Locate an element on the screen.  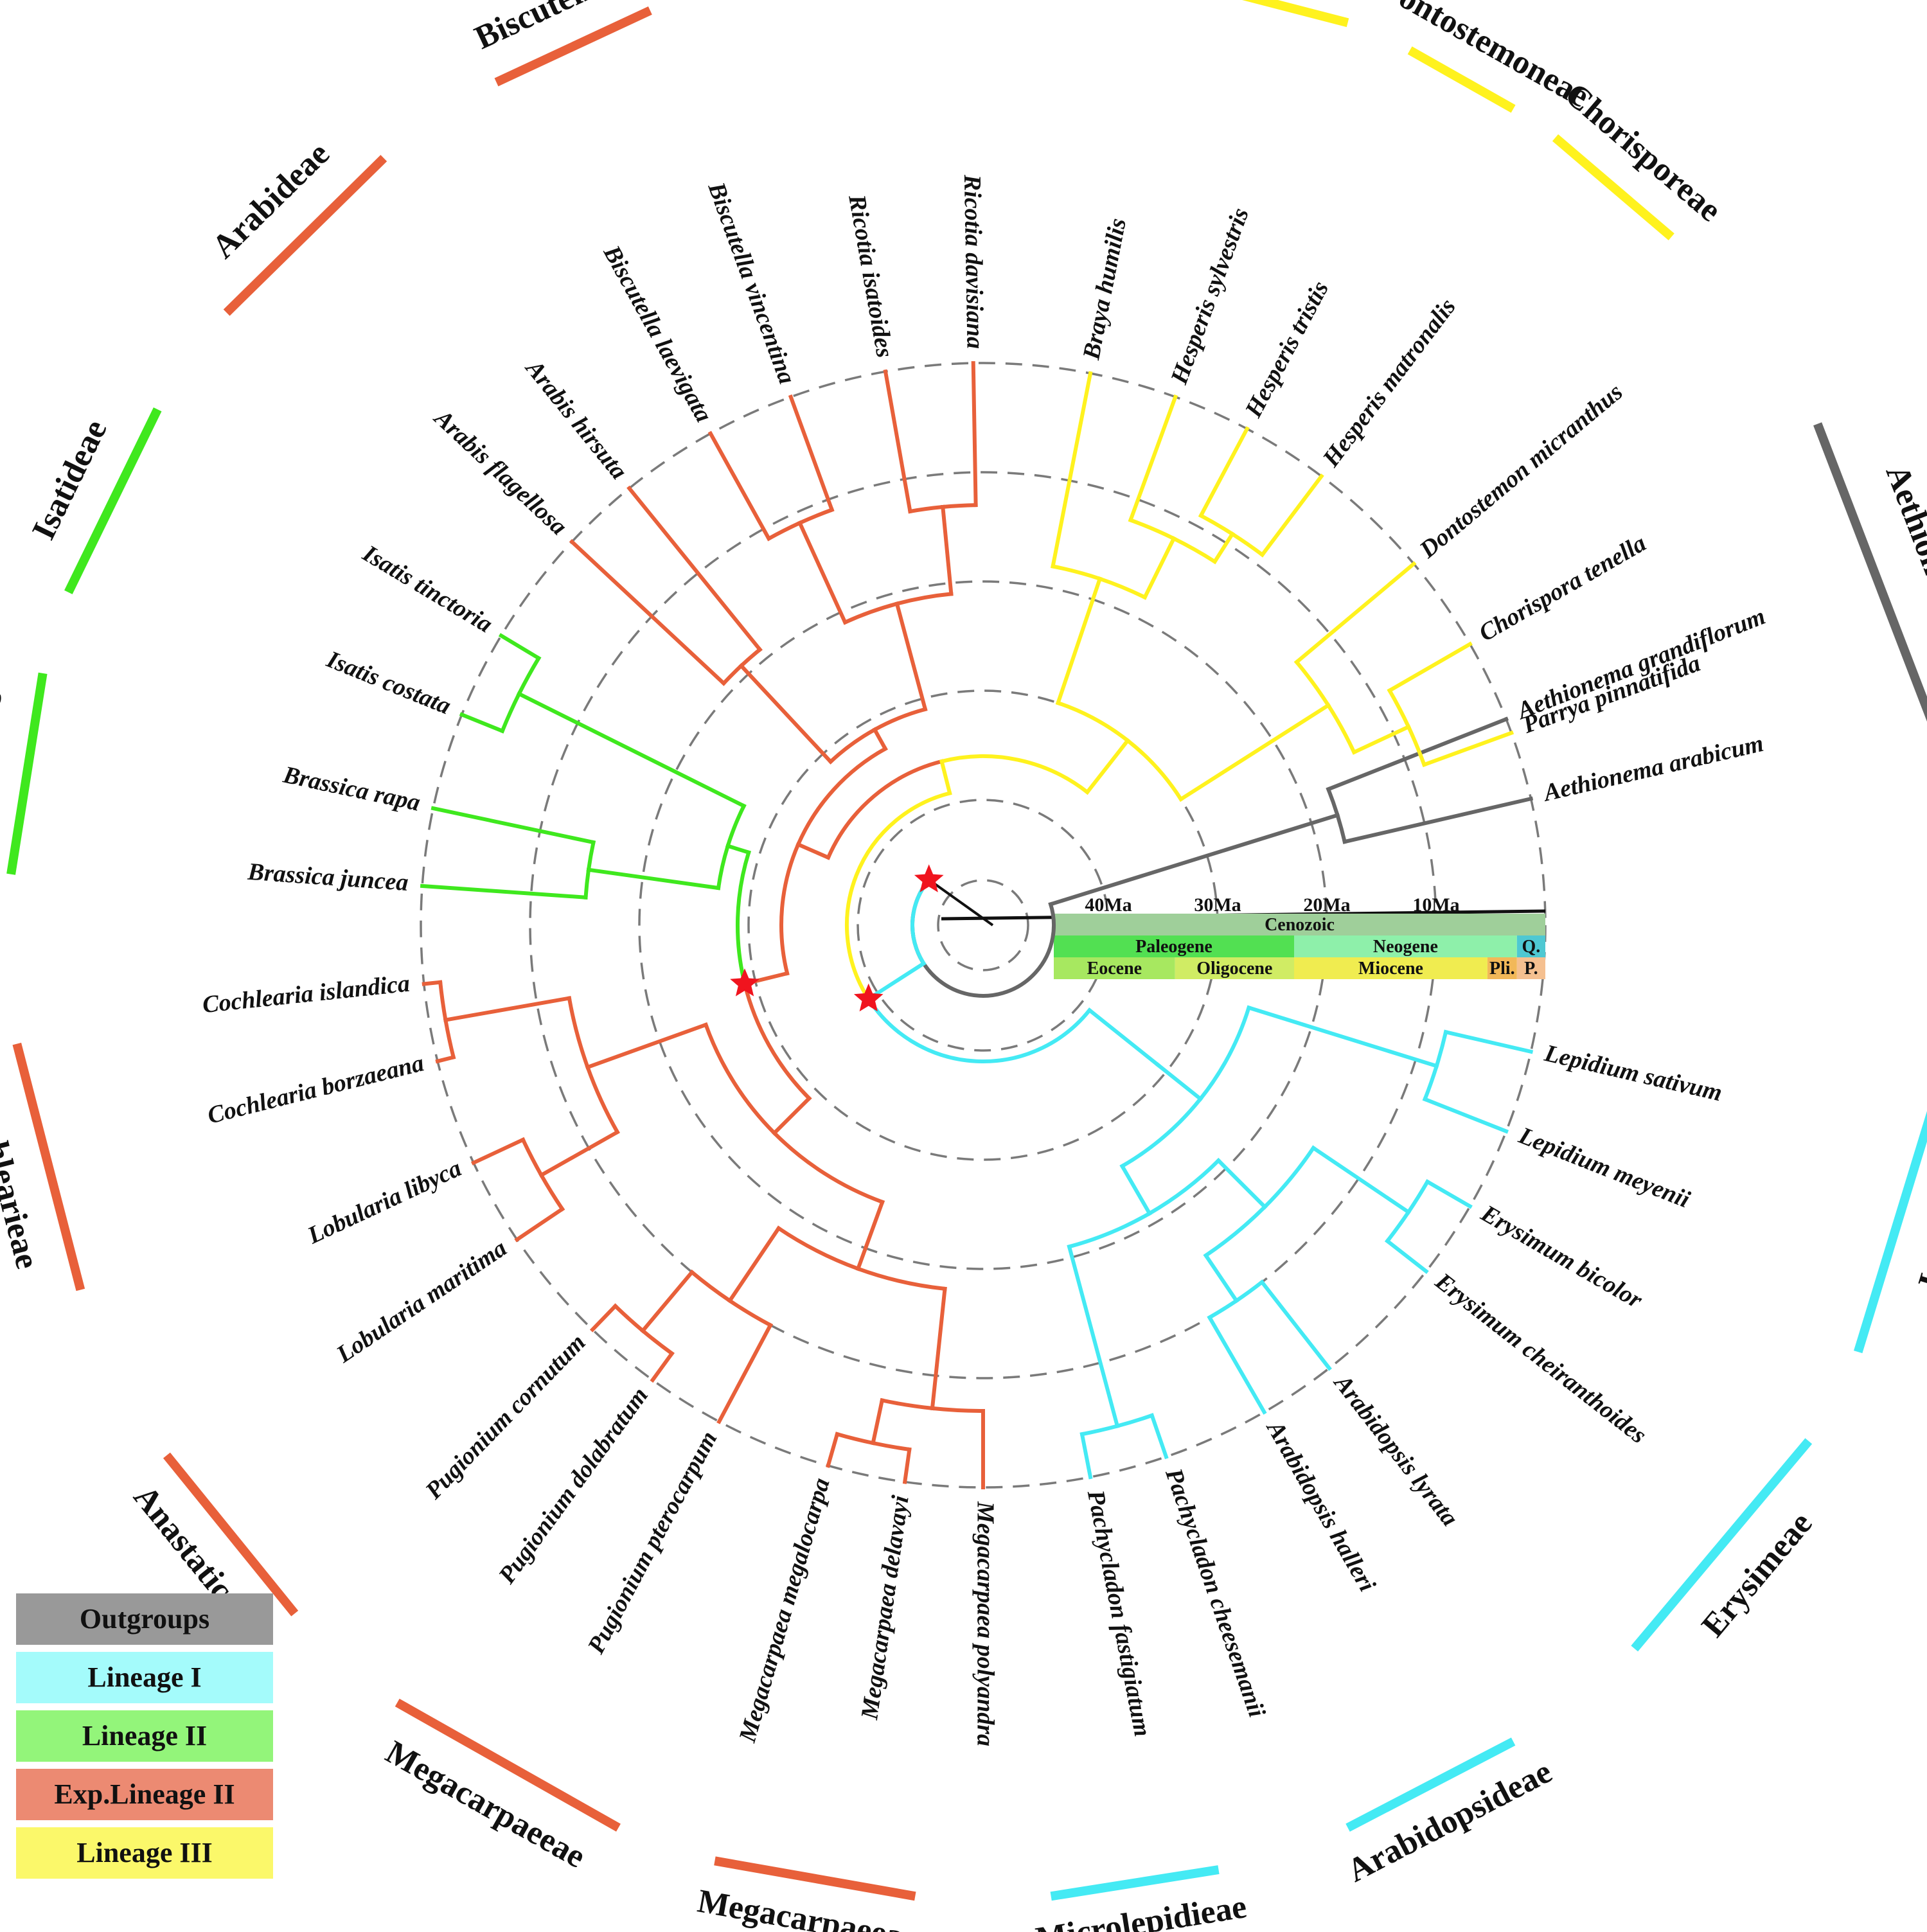
tribe-label: Dontostemoneae is located at coordinates (1483, 58).